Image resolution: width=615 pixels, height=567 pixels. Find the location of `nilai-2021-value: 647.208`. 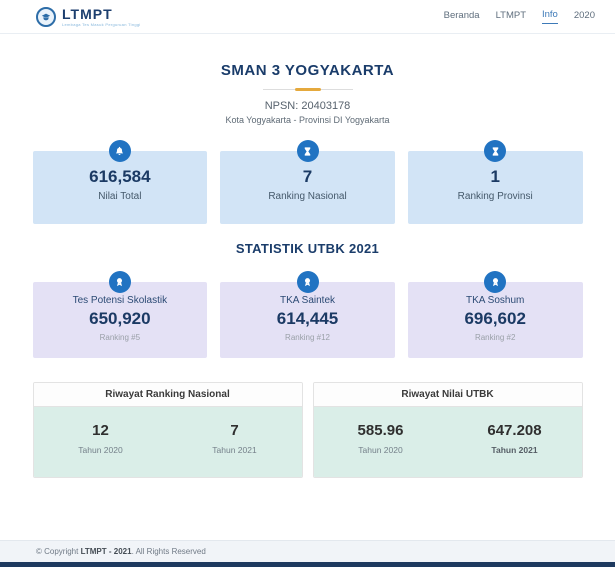

nilai-2021-value: 647.208 is located at coordinates (514, 430).